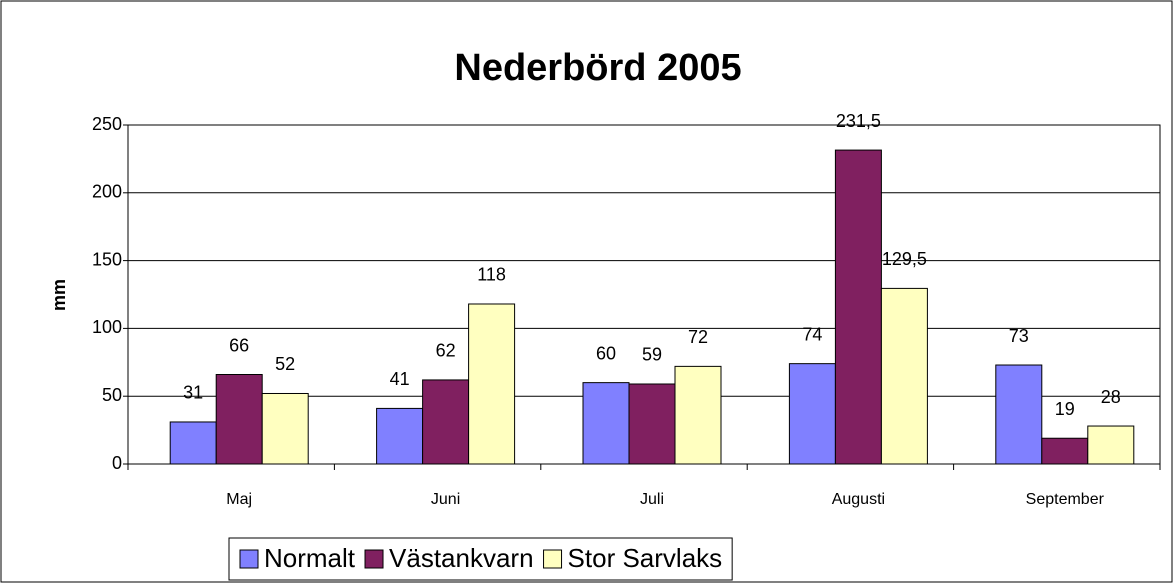 Image resolution: width=1173 pixels, height=583 pixels. Describe the element at coordinates (285, 364) in the screenshot. I see `data-label: 52` at that location.